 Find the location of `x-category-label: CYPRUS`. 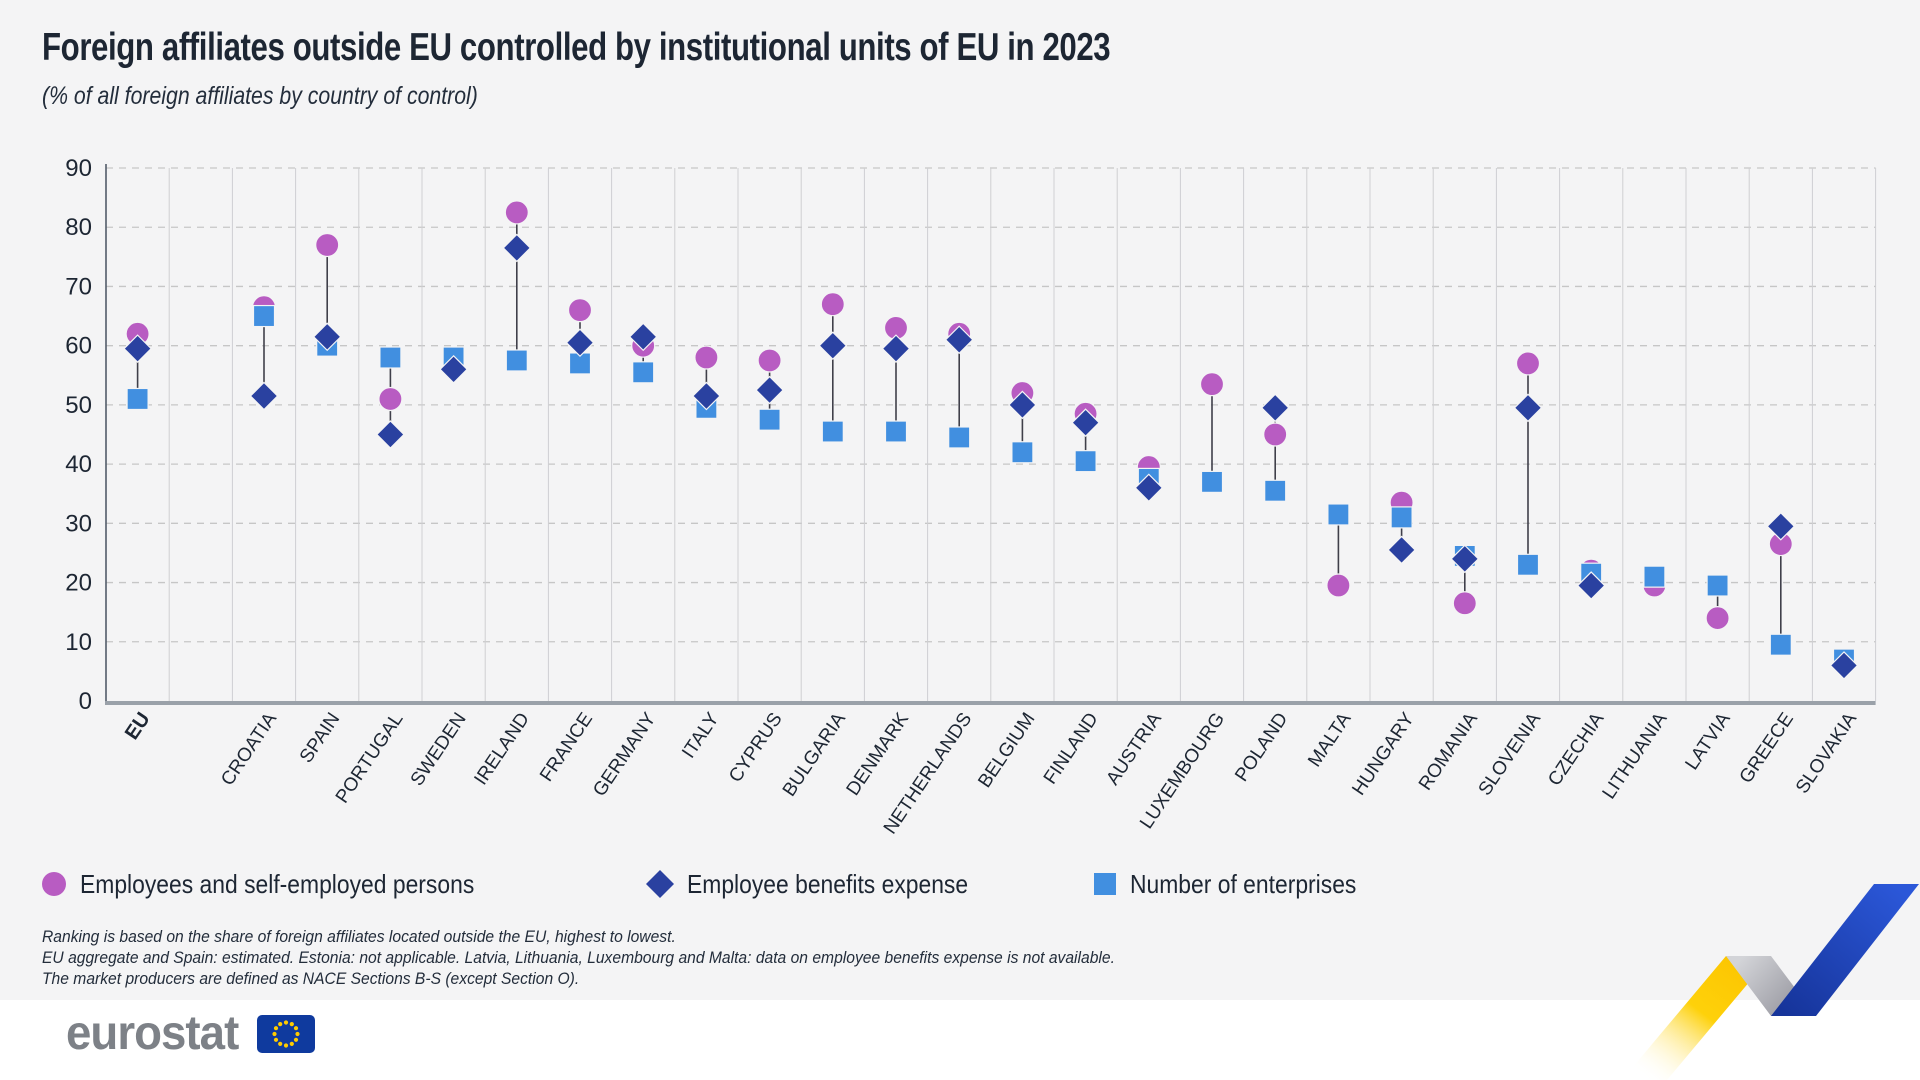

x-category-label: CYPRUS is located at coordinates (756, 747).